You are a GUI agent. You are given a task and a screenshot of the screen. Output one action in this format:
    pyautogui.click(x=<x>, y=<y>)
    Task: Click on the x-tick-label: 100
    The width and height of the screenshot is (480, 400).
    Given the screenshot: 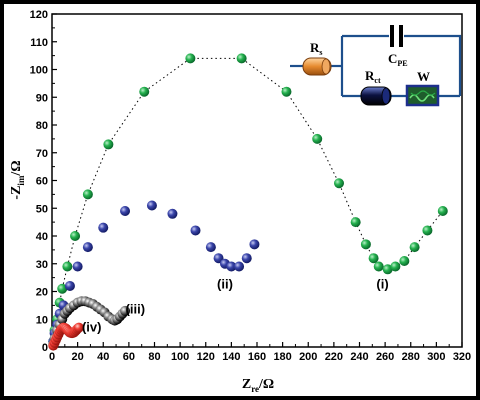 What is the action you would take?
    pyautogui.click(x=180, y=357)
    